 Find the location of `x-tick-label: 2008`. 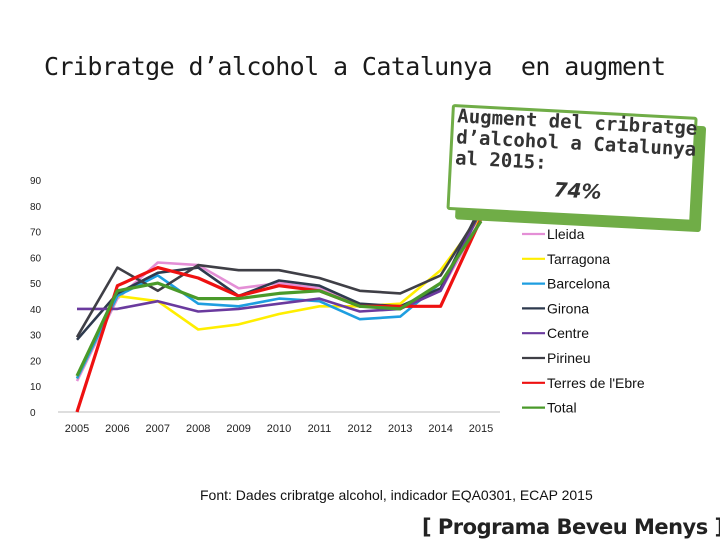

x-tick-label: 2008 is located at coordinates (198, 429).